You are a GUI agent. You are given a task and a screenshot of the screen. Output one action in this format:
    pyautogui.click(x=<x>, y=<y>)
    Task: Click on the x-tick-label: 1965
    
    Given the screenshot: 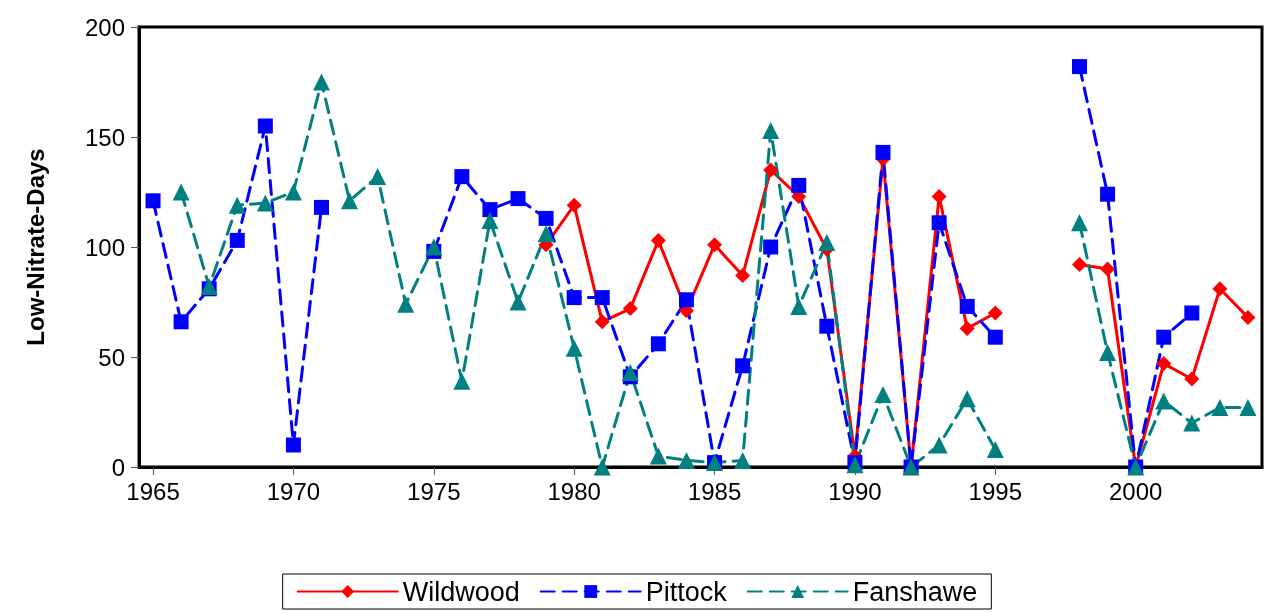 What is the action you would take?
    pyautogui.click(x=153, y=491)
    